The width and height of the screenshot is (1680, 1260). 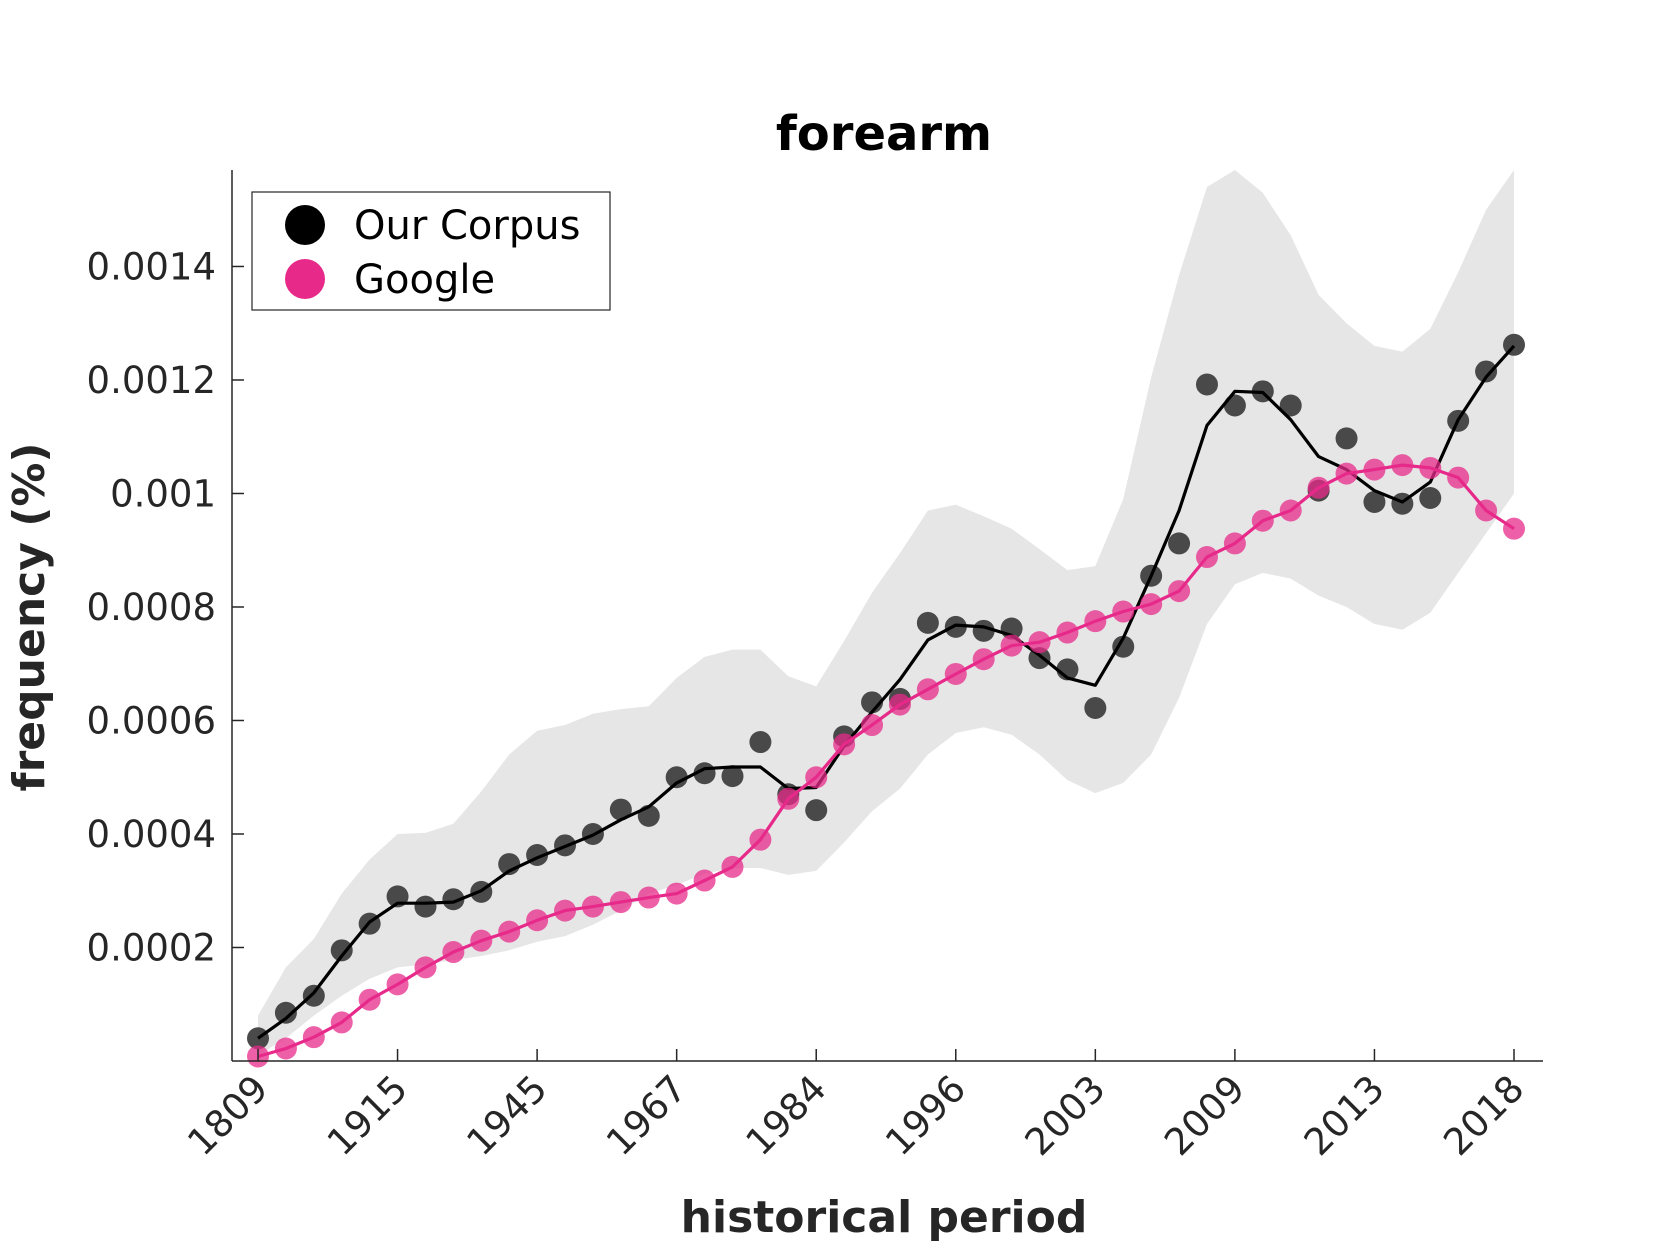 What do you see at coordinates (925, 1115) in the screenshot?
I see `x-tick-label: 1996` at bounding box center [925, 1115].